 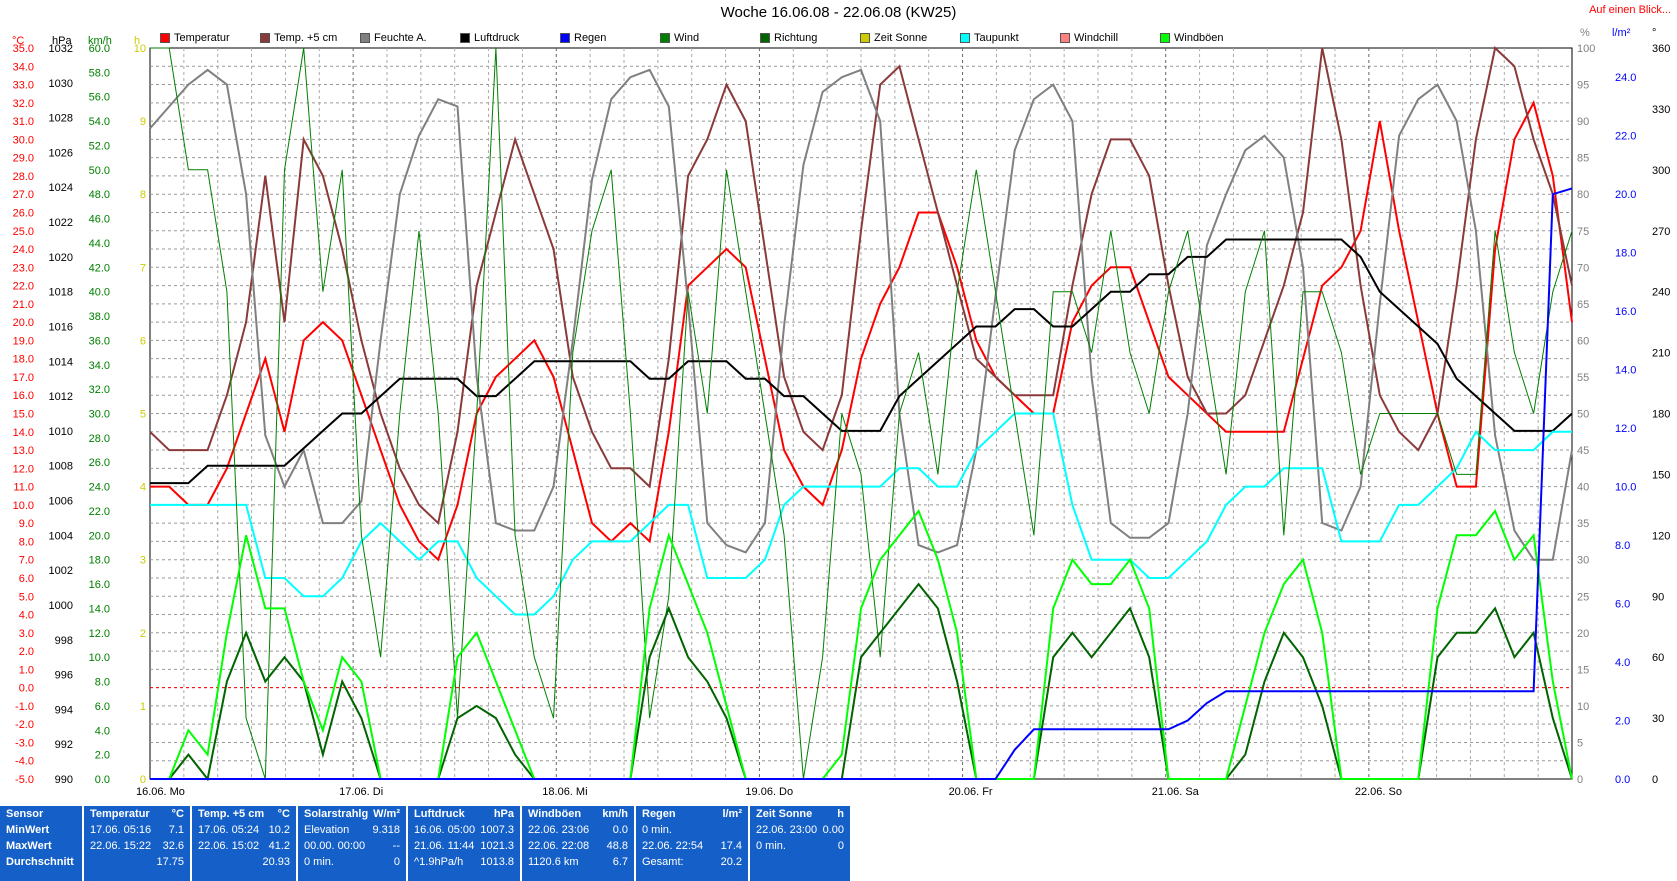 What do you see at coordinates (61, 606) in the screenshot?
I see `pressure-tick-label: 1000` at bounding box center [61, 606].